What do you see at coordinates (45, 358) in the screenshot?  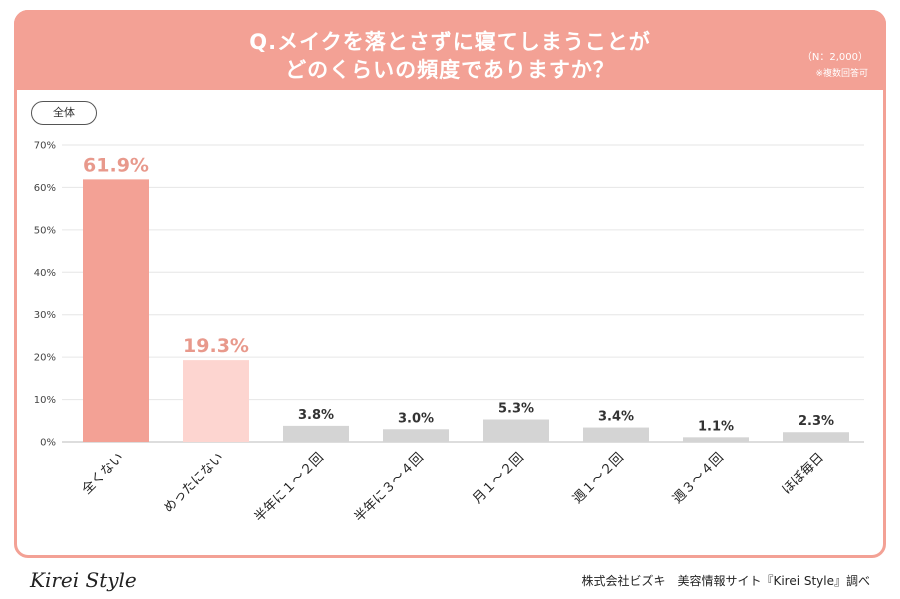 I see `y-tick-label: 20%` at bounding box center [45, 358].